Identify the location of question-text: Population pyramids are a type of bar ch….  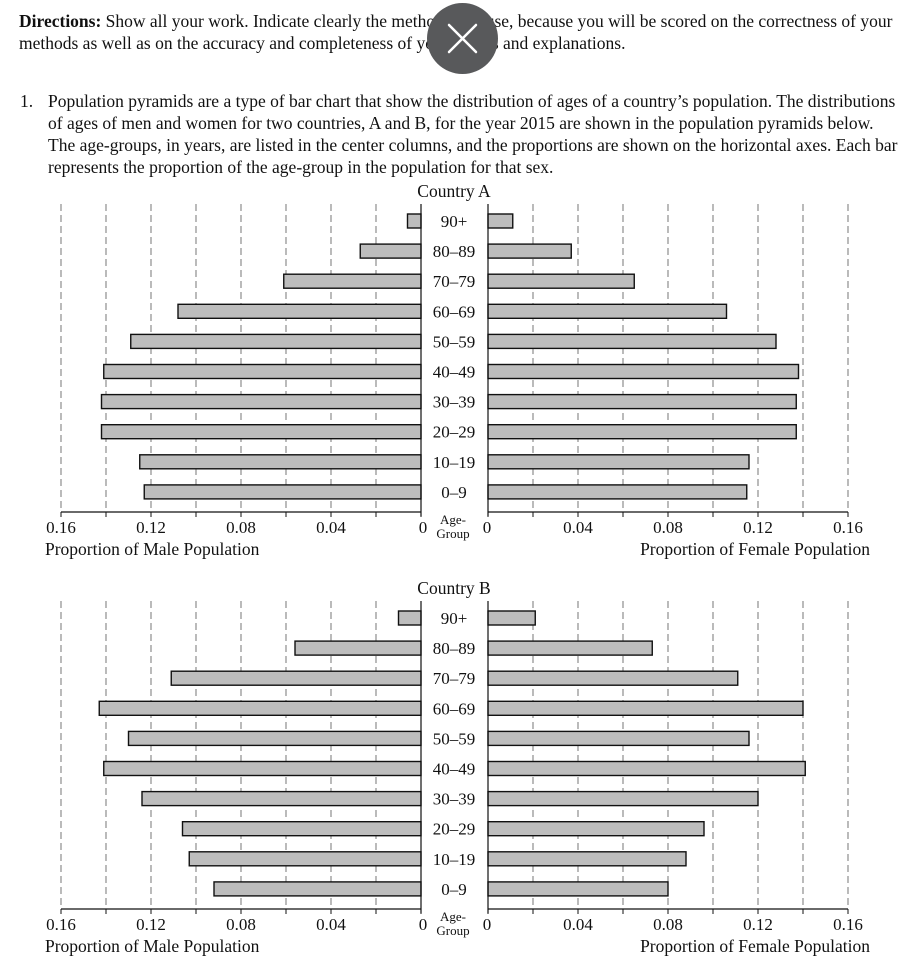
(473, 134).